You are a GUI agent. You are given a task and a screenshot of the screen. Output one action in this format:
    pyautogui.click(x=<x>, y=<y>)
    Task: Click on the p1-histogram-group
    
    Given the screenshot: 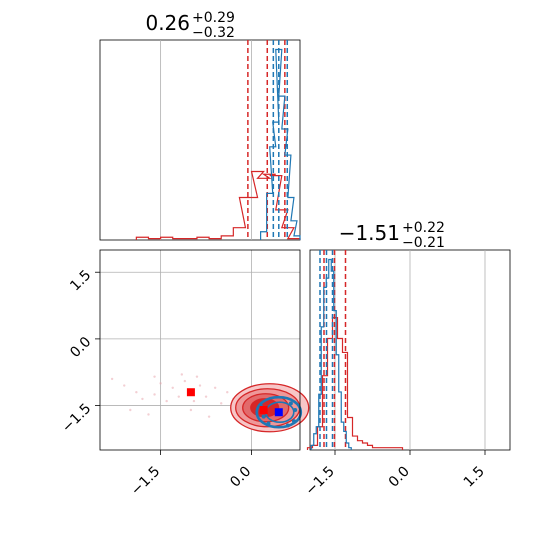 What is the action you would take?
    pyautogui.click(x=218, y=140)
    